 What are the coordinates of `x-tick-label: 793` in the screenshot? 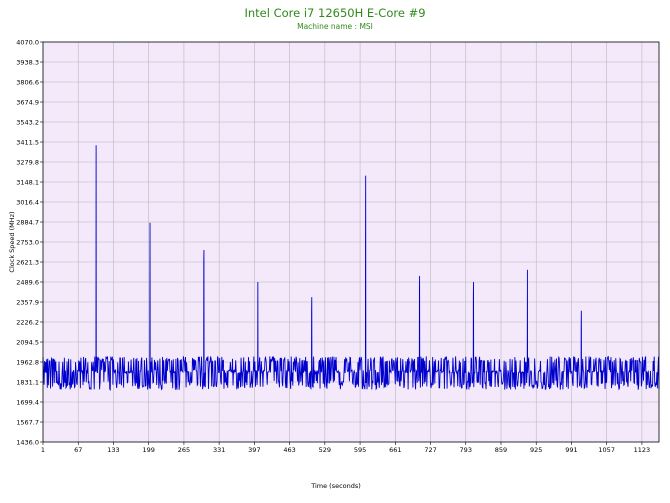 It's located at (466, 450).